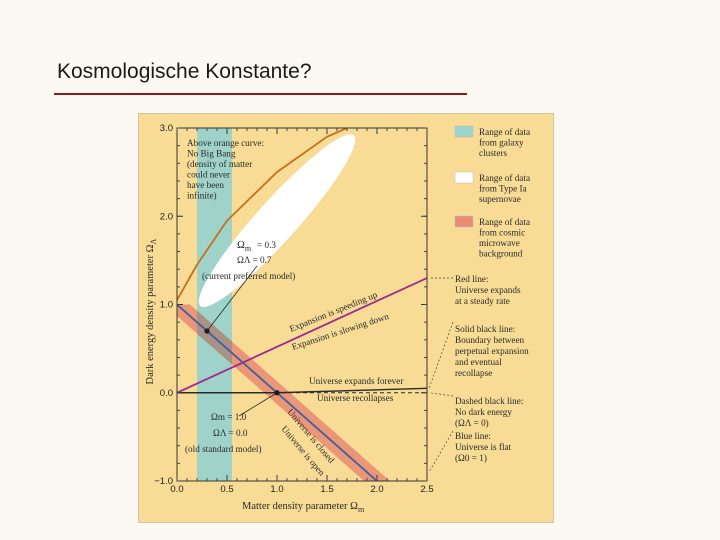 This screenshot has width=720, height=540. I want to click on annotation-no-big-bang-line: No Big Bang, so click(211, 154).